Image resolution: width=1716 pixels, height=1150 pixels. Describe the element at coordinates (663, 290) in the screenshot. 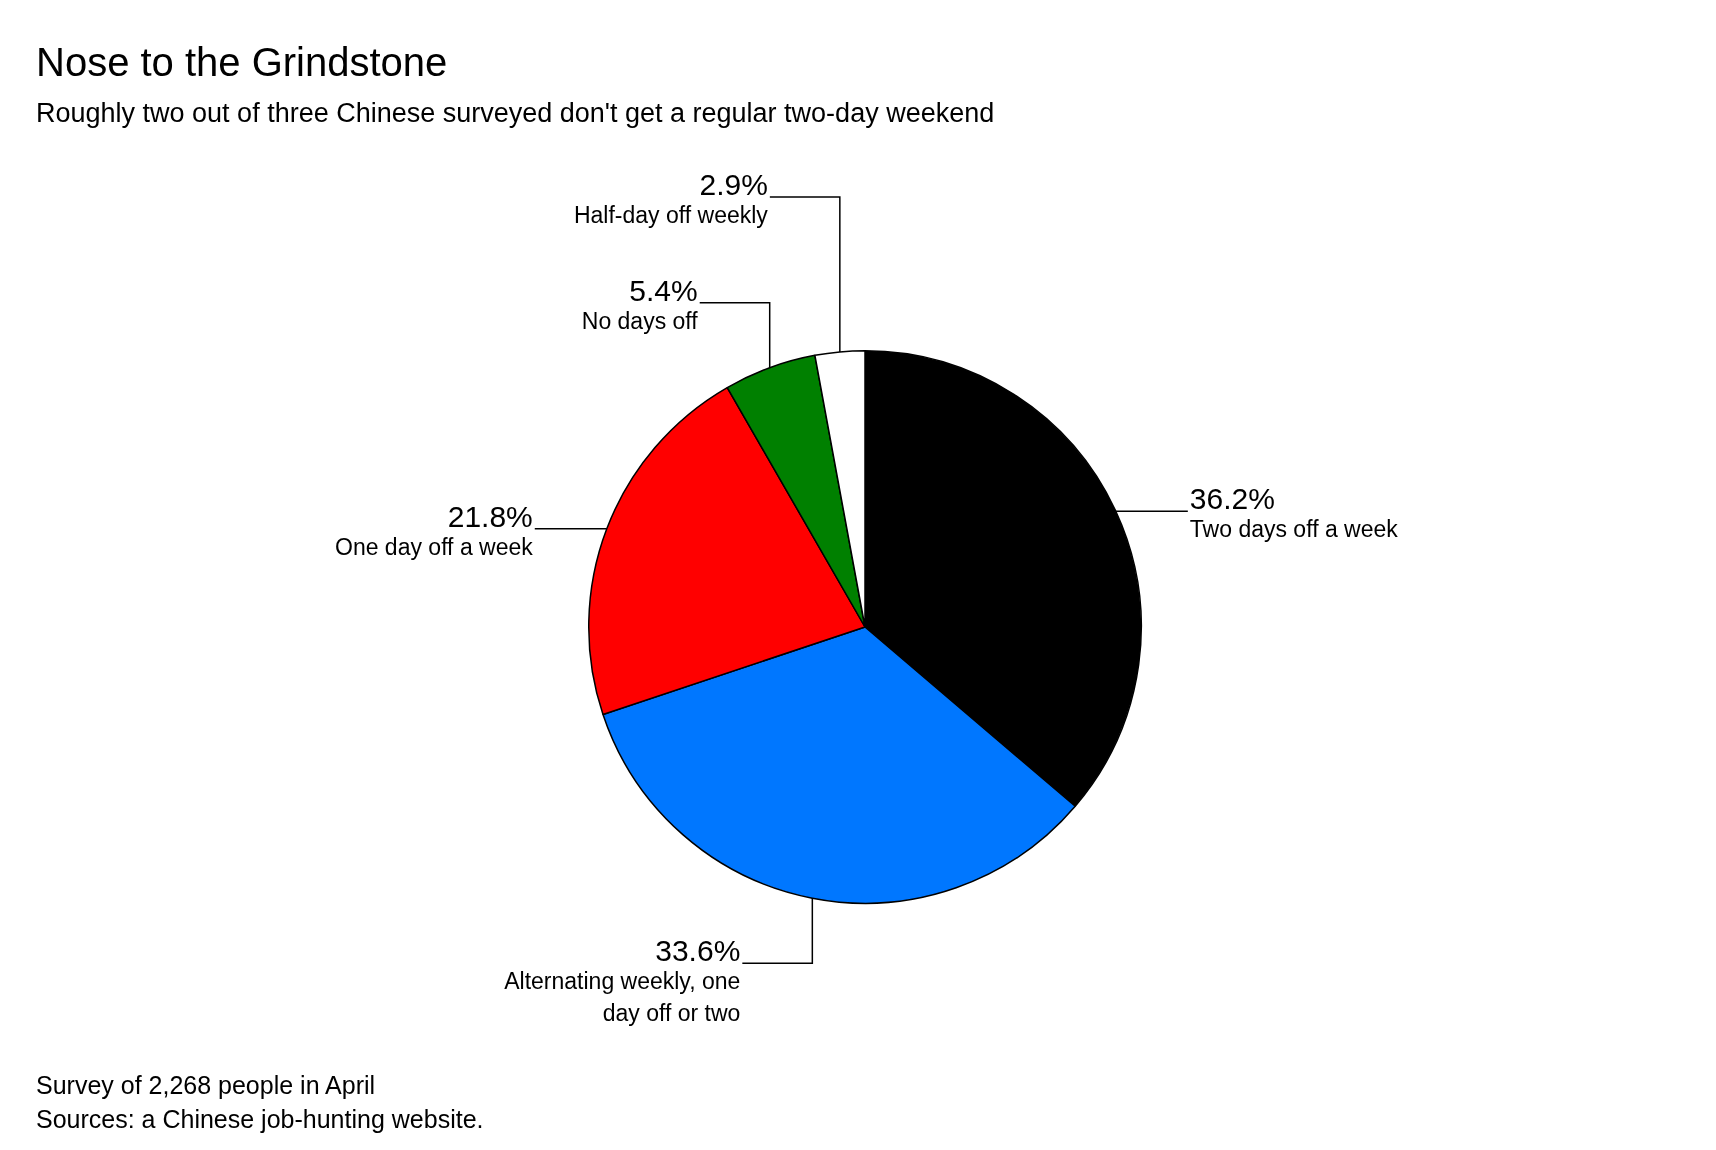

I see `data-label: 5.4%` at that location.